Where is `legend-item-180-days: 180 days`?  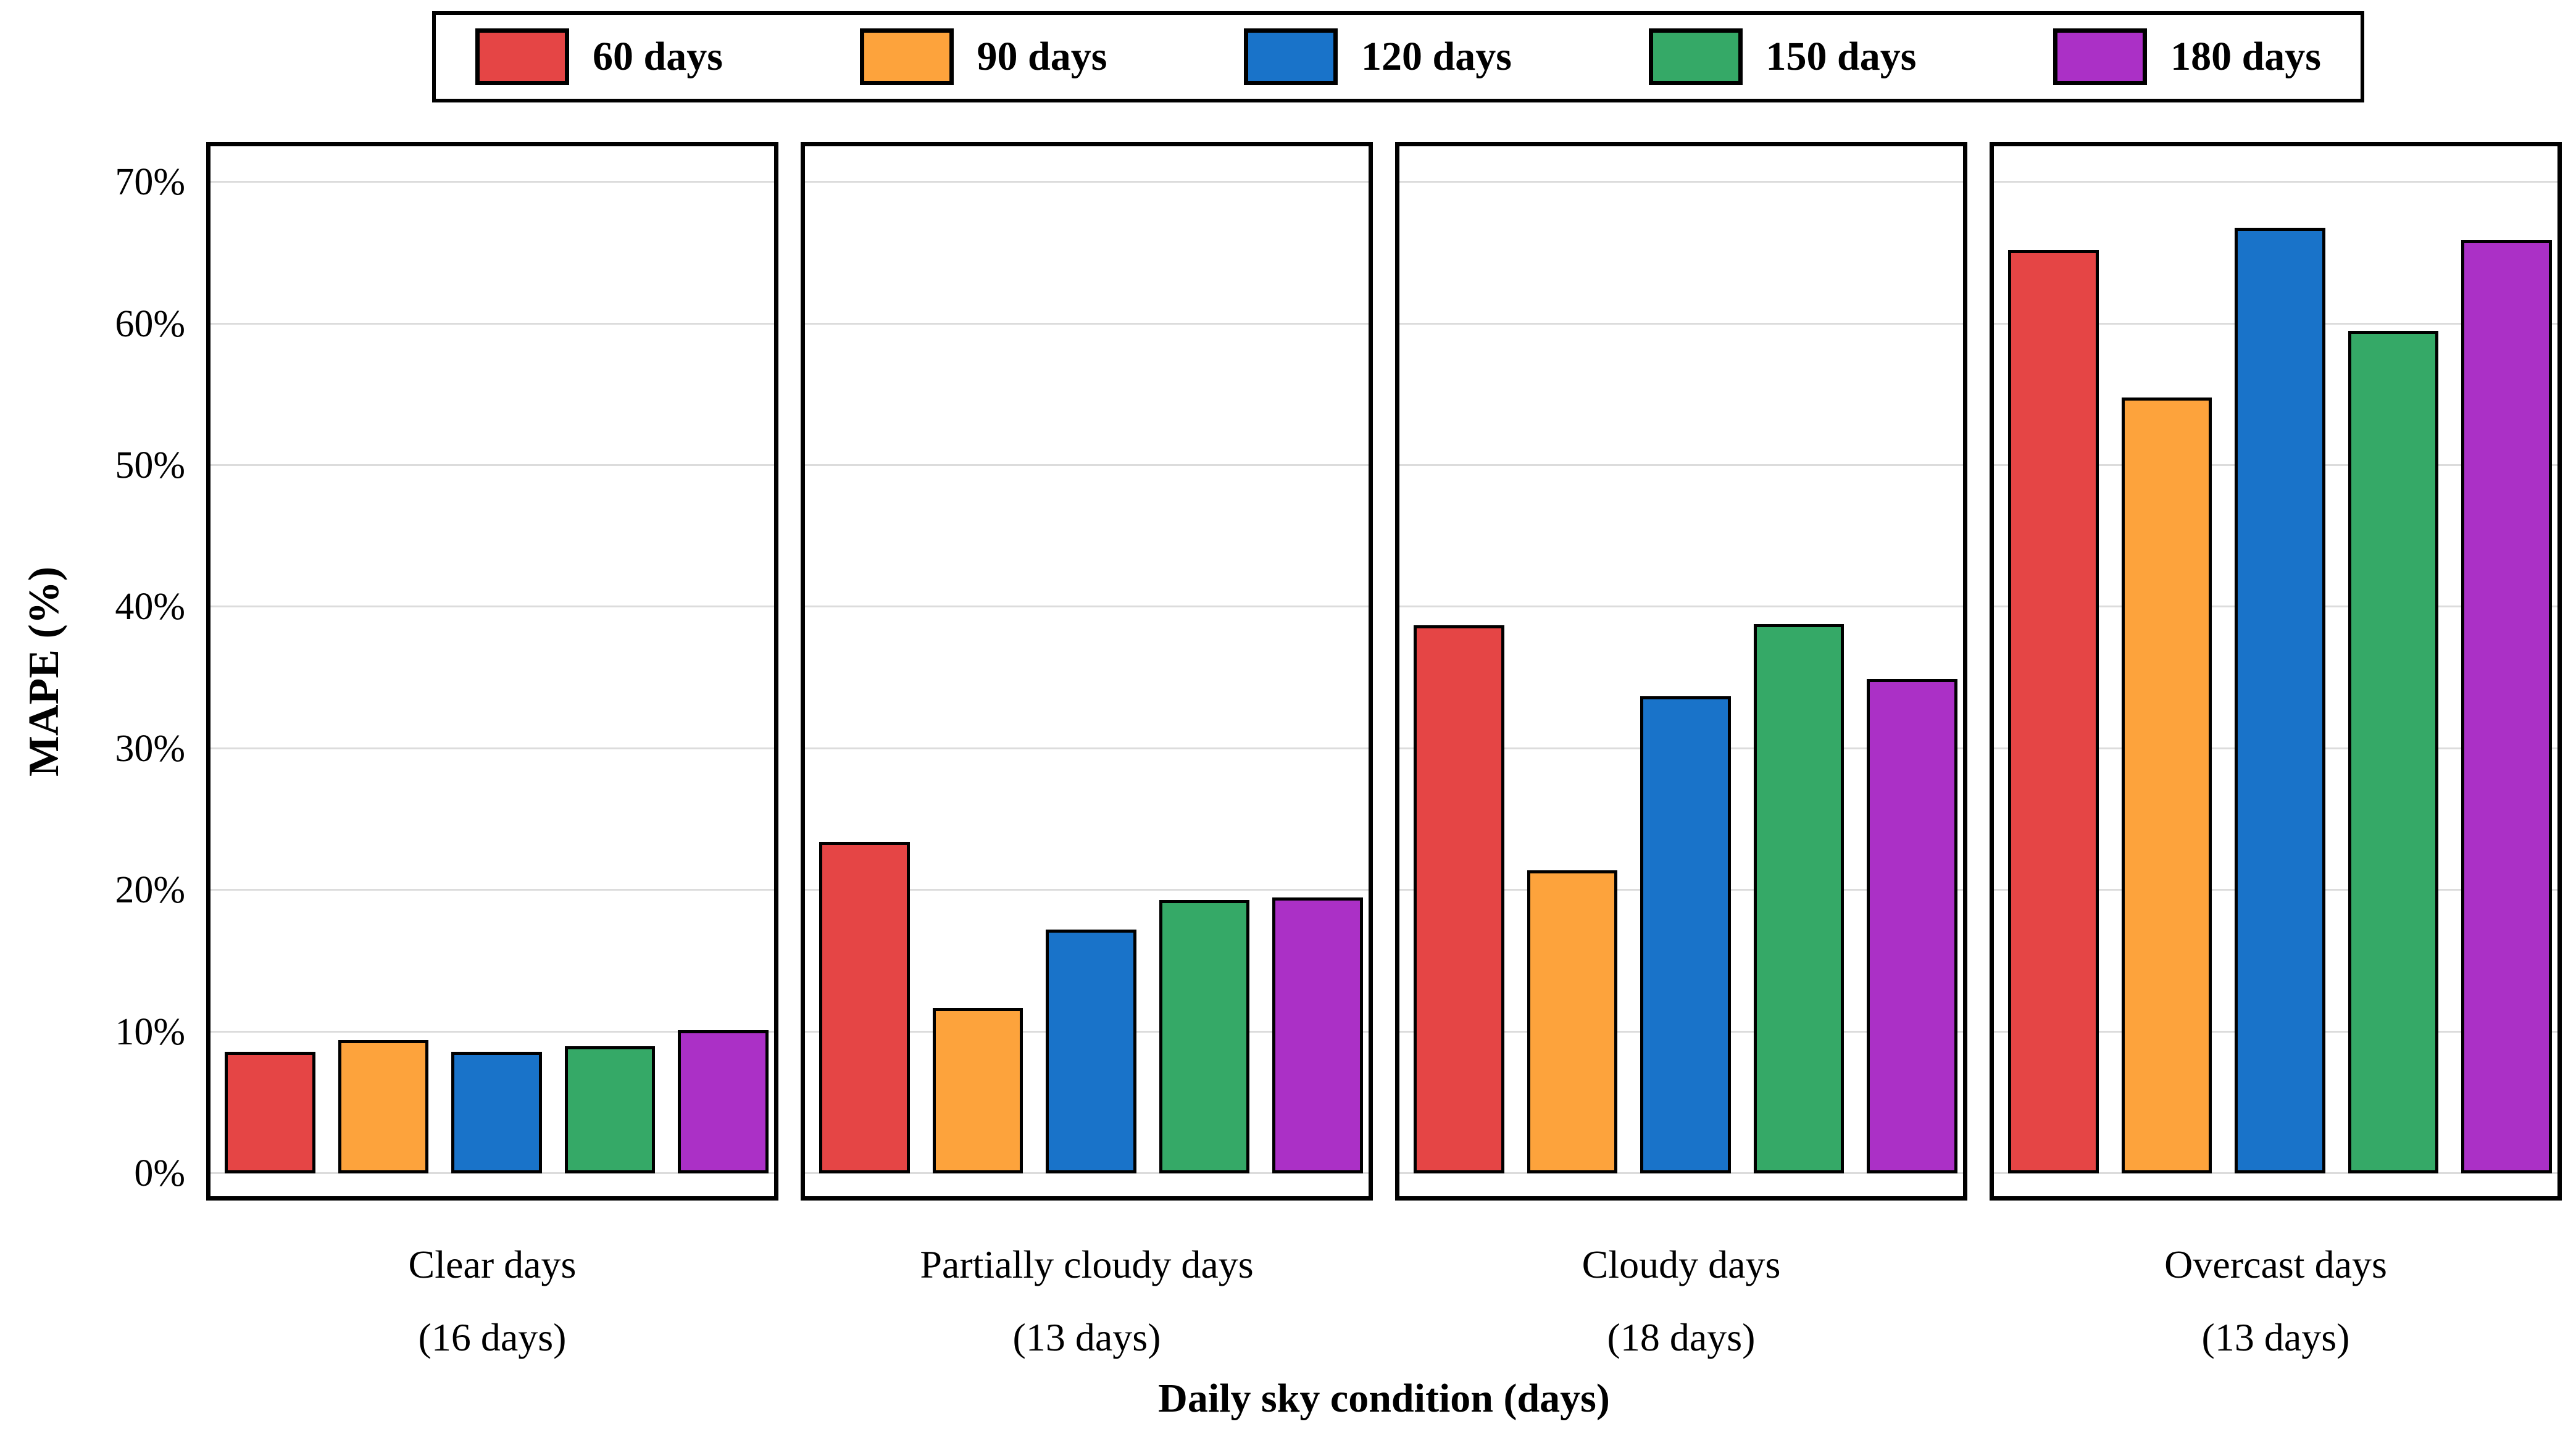
legend-item-180-days: 180 days is located at coordinates (2187, 56).